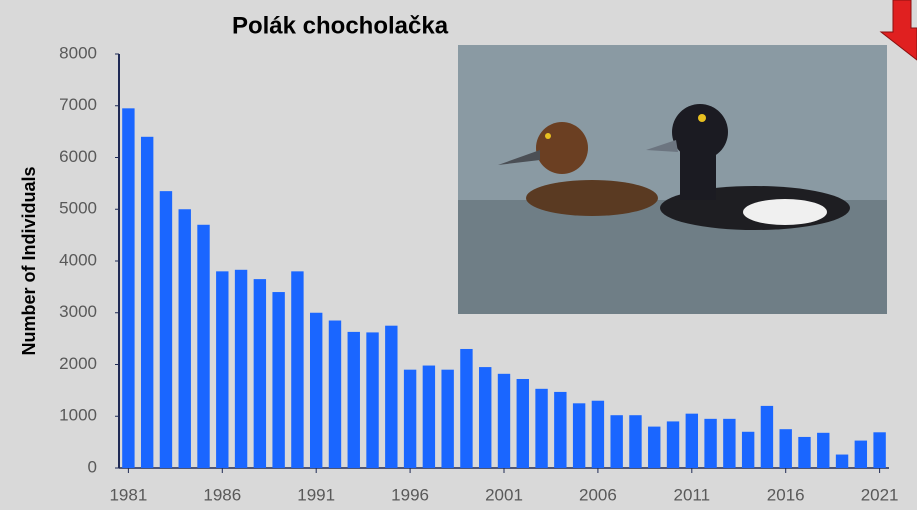  What do you see at coordinates (692, 494) in the screenshot?
I see `x-tick-label: 2011` at bounding box center [692, 494].